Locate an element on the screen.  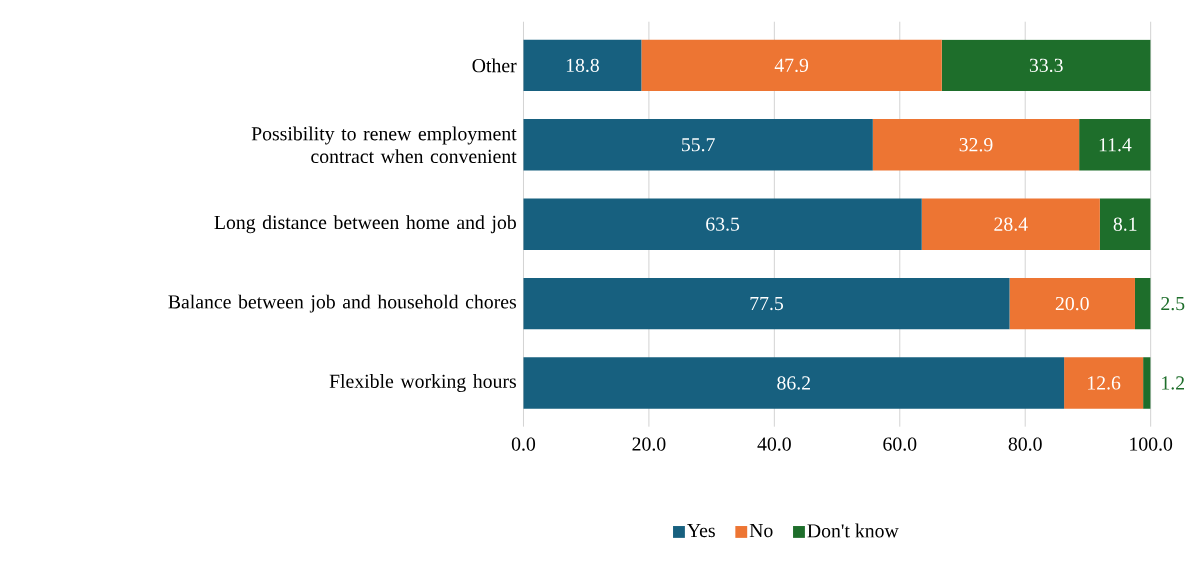
data-label: 63.5 is located at coordinates (723, 224).